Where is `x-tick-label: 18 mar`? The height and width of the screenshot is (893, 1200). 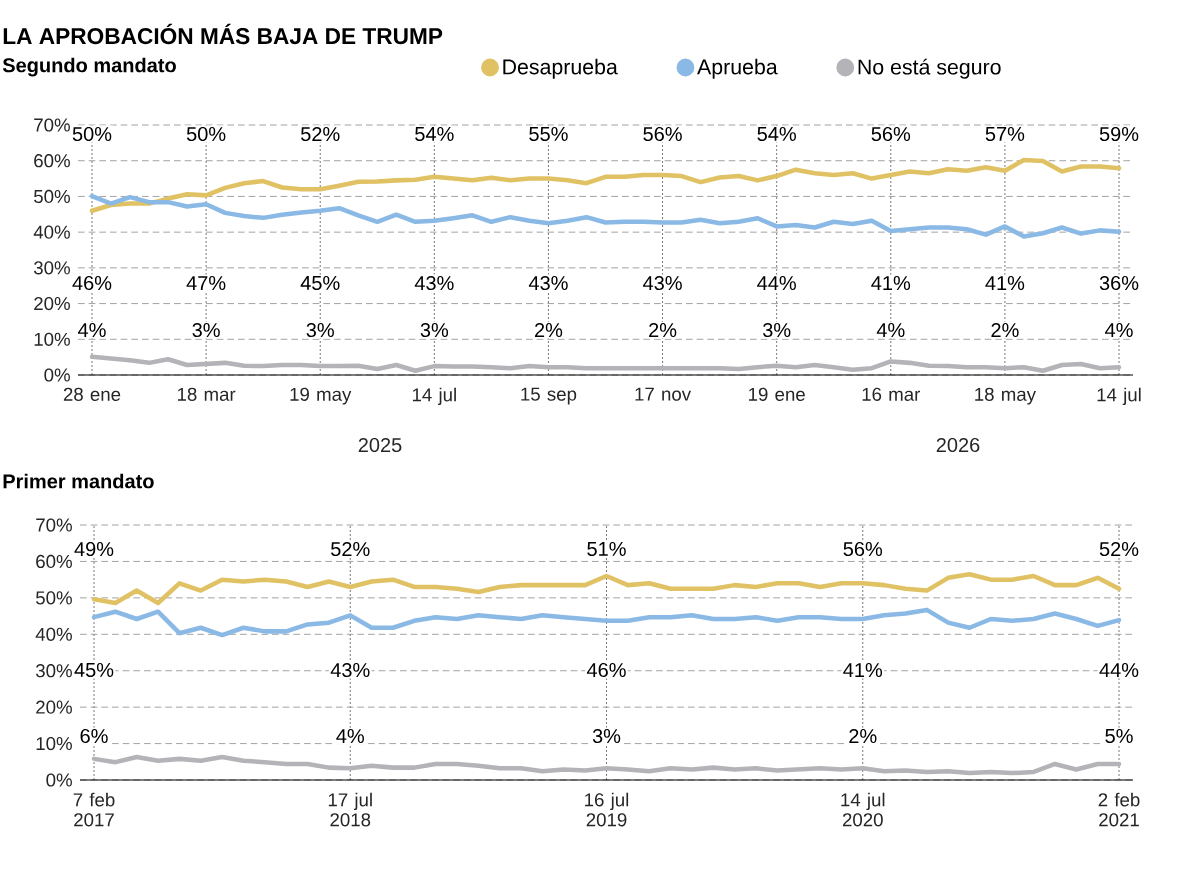
x-tick-label: 18 mar is located at coordinates (206, 394).